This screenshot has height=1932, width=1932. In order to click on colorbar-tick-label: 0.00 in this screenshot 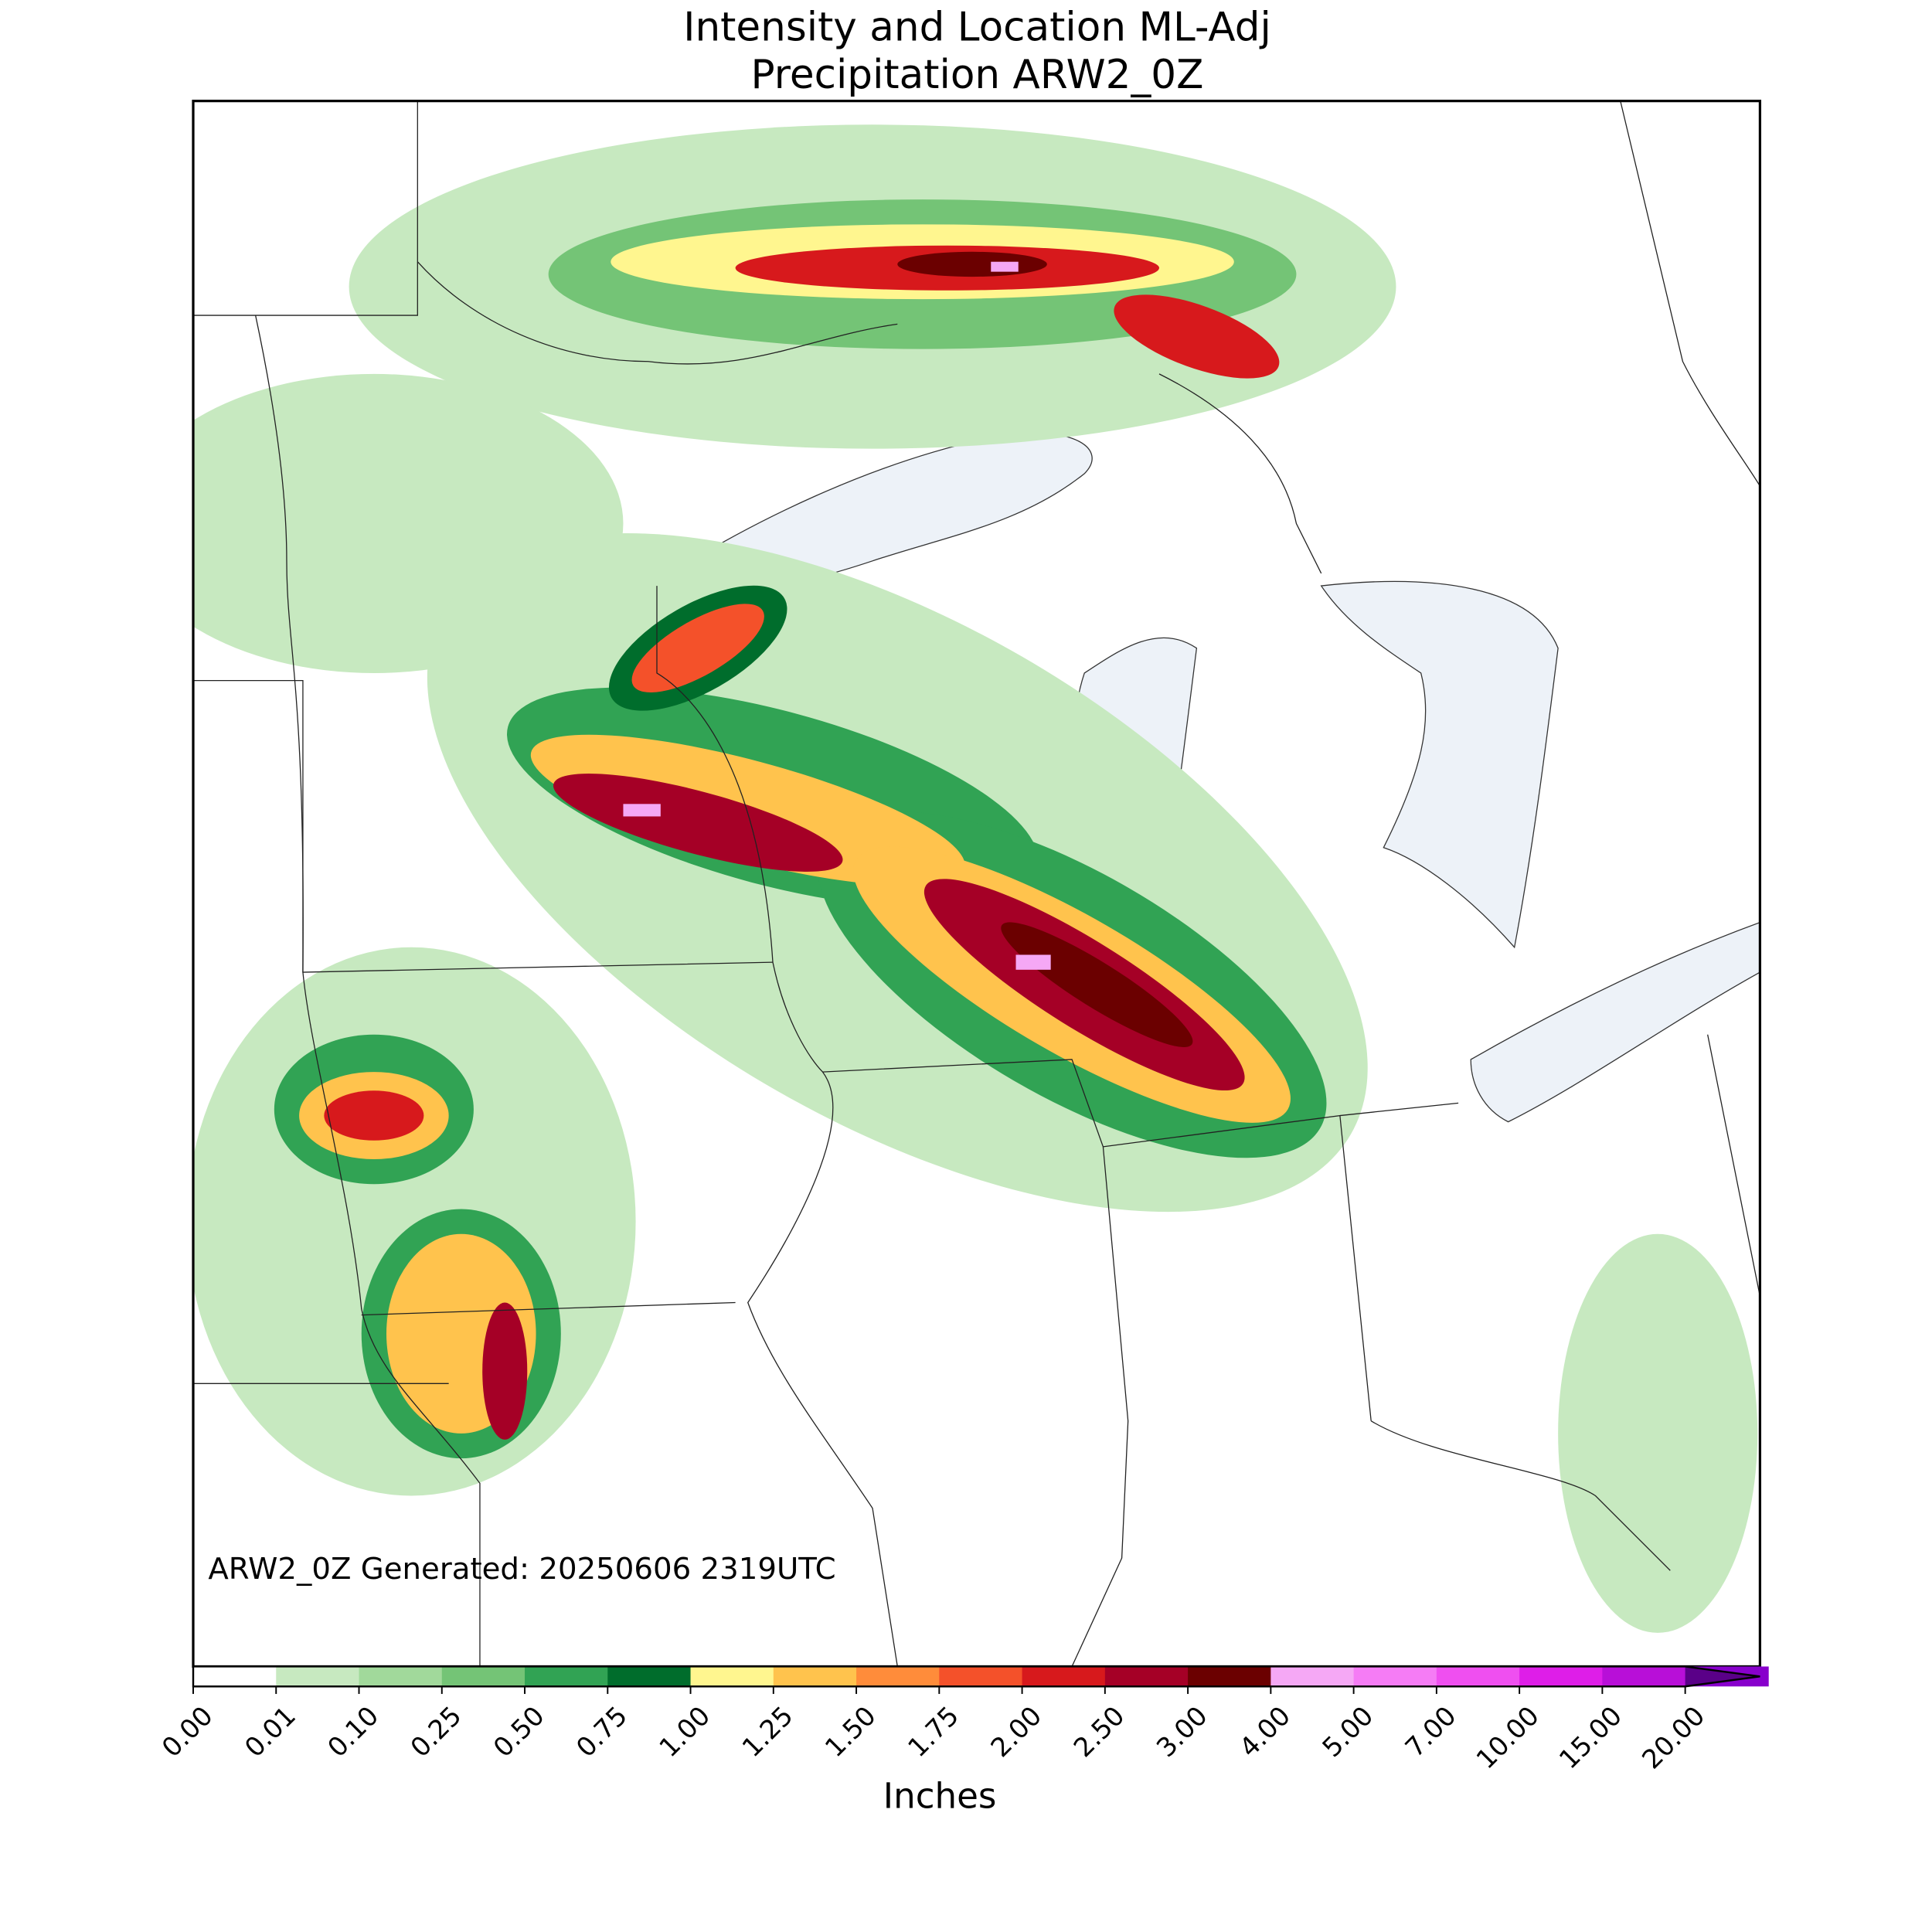, I will do `click(188, 1731)`.